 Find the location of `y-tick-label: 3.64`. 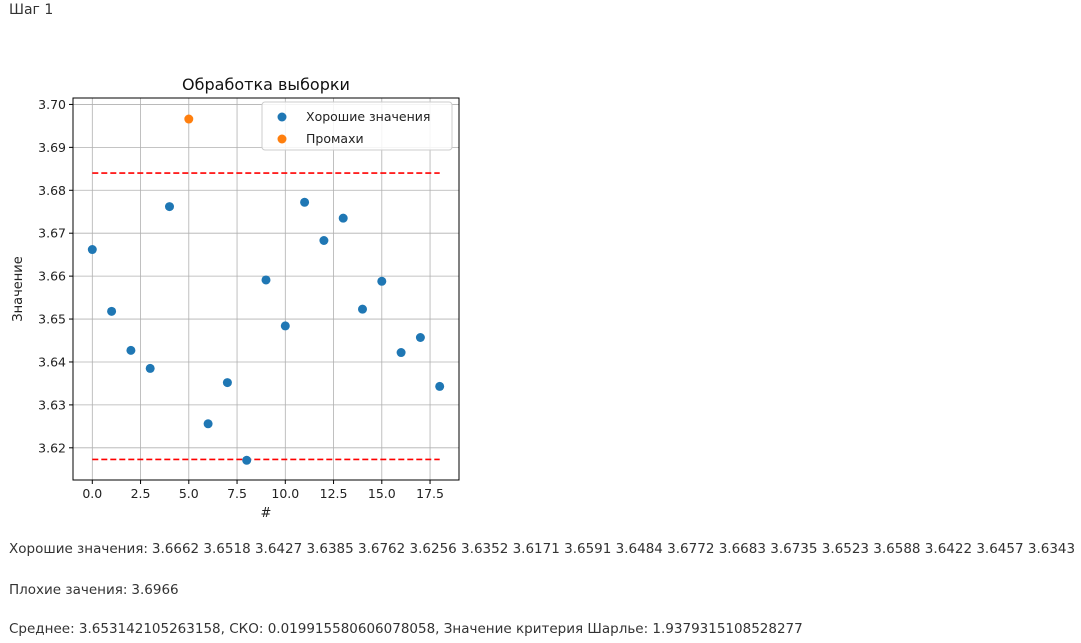

y-tick-label: 3.64 is located at coordinates (52, 361).